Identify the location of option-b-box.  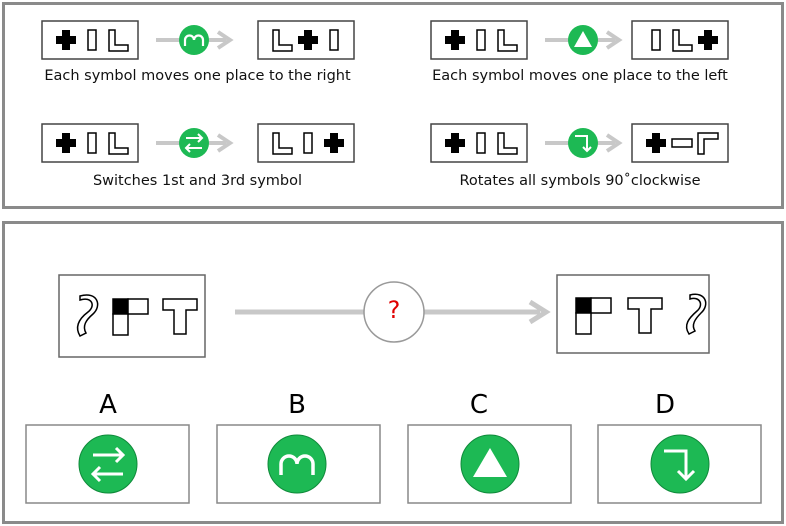
(298, 464).